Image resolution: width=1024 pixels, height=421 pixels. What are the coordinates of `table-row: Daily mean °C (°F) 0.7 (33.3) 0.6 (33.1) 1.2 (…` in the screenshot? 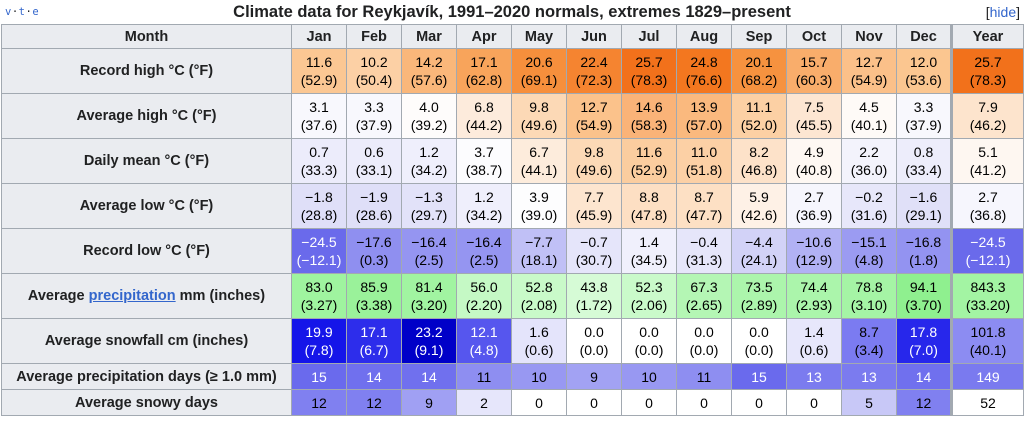 It's located at (512, 161).